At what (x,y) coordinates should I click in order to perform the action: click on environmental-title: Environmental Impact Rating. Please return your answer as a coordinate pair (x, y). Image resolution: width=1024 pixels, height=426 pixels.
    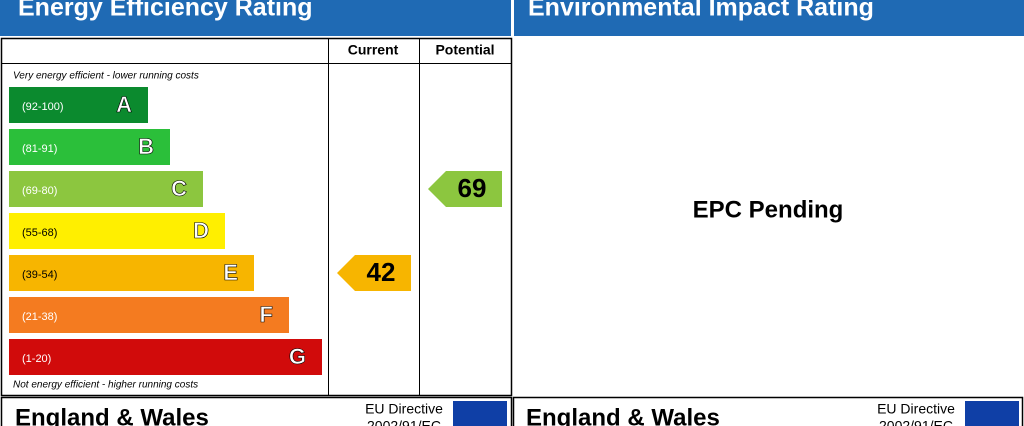
    Looking at the image, I should click on (701, 11).